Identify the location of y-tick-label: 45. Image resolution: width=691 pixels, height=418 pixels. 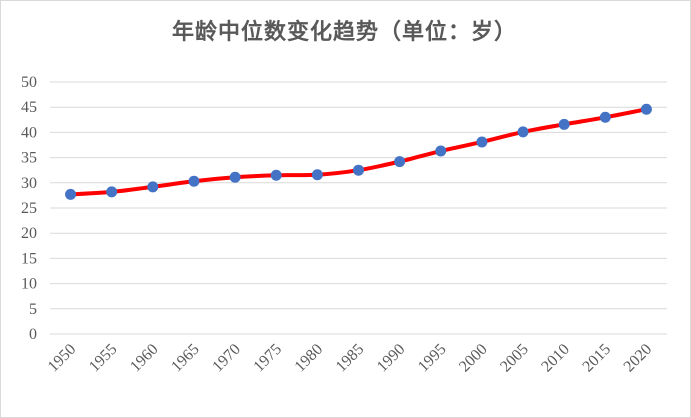
(29, 107).